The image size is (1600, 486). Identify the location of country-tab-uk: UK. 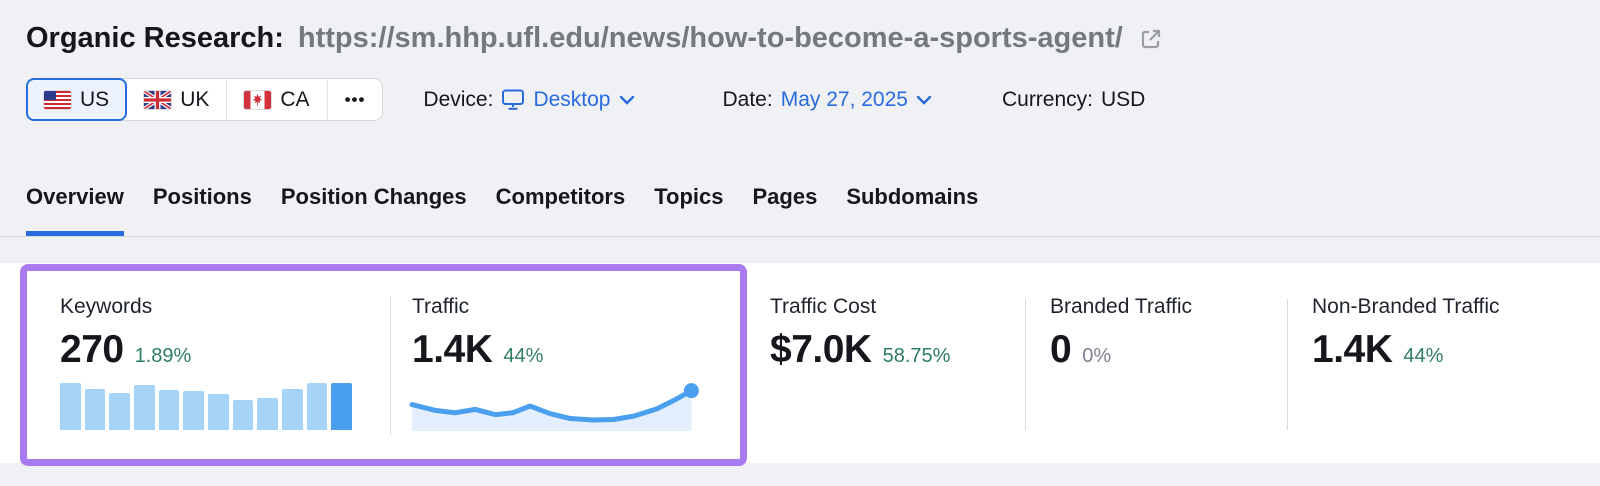
(176, 99).